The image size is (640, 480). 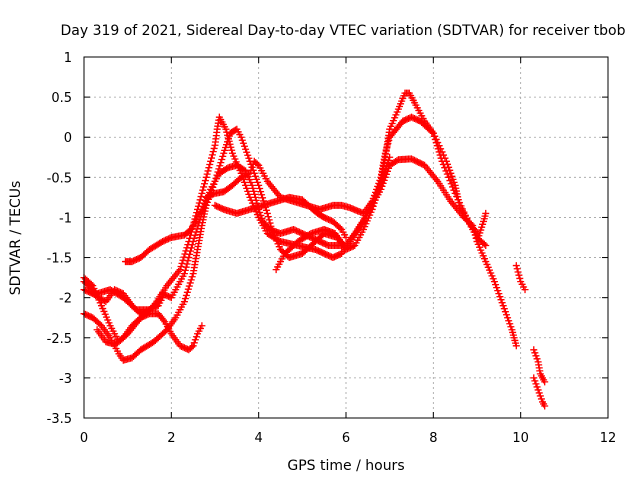 What do you see at coordinates (16, 238) in the screenshot?
I see `y-axis-title: SDTVAR / TECUs` at bounding box center [16, 238].